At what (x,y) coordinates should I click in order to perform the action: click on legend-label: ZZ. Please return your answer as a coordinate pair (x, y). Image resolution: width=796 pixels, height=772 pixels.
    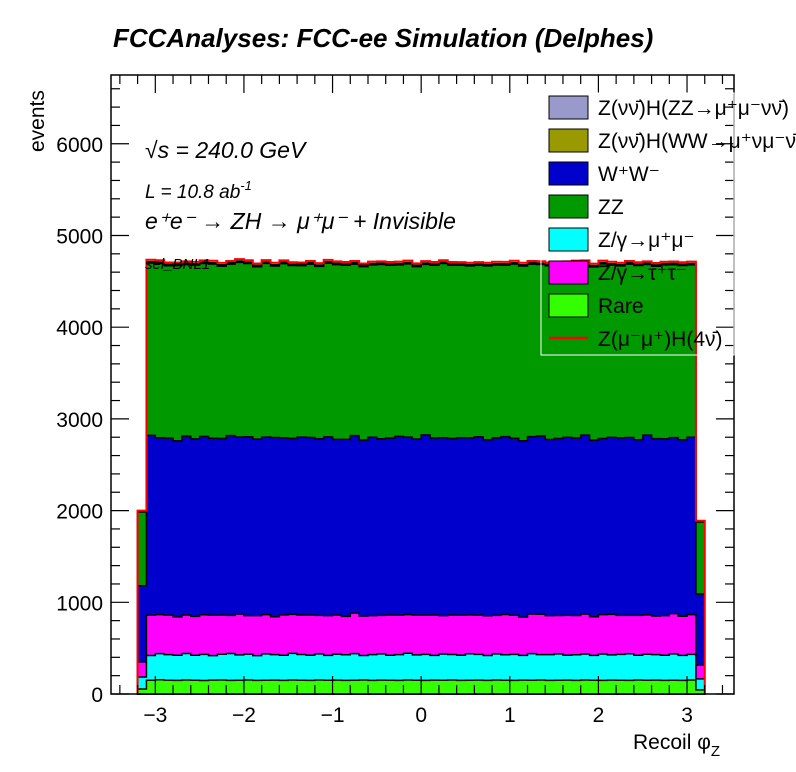
    Looking at the image, I should click on (611, 207).